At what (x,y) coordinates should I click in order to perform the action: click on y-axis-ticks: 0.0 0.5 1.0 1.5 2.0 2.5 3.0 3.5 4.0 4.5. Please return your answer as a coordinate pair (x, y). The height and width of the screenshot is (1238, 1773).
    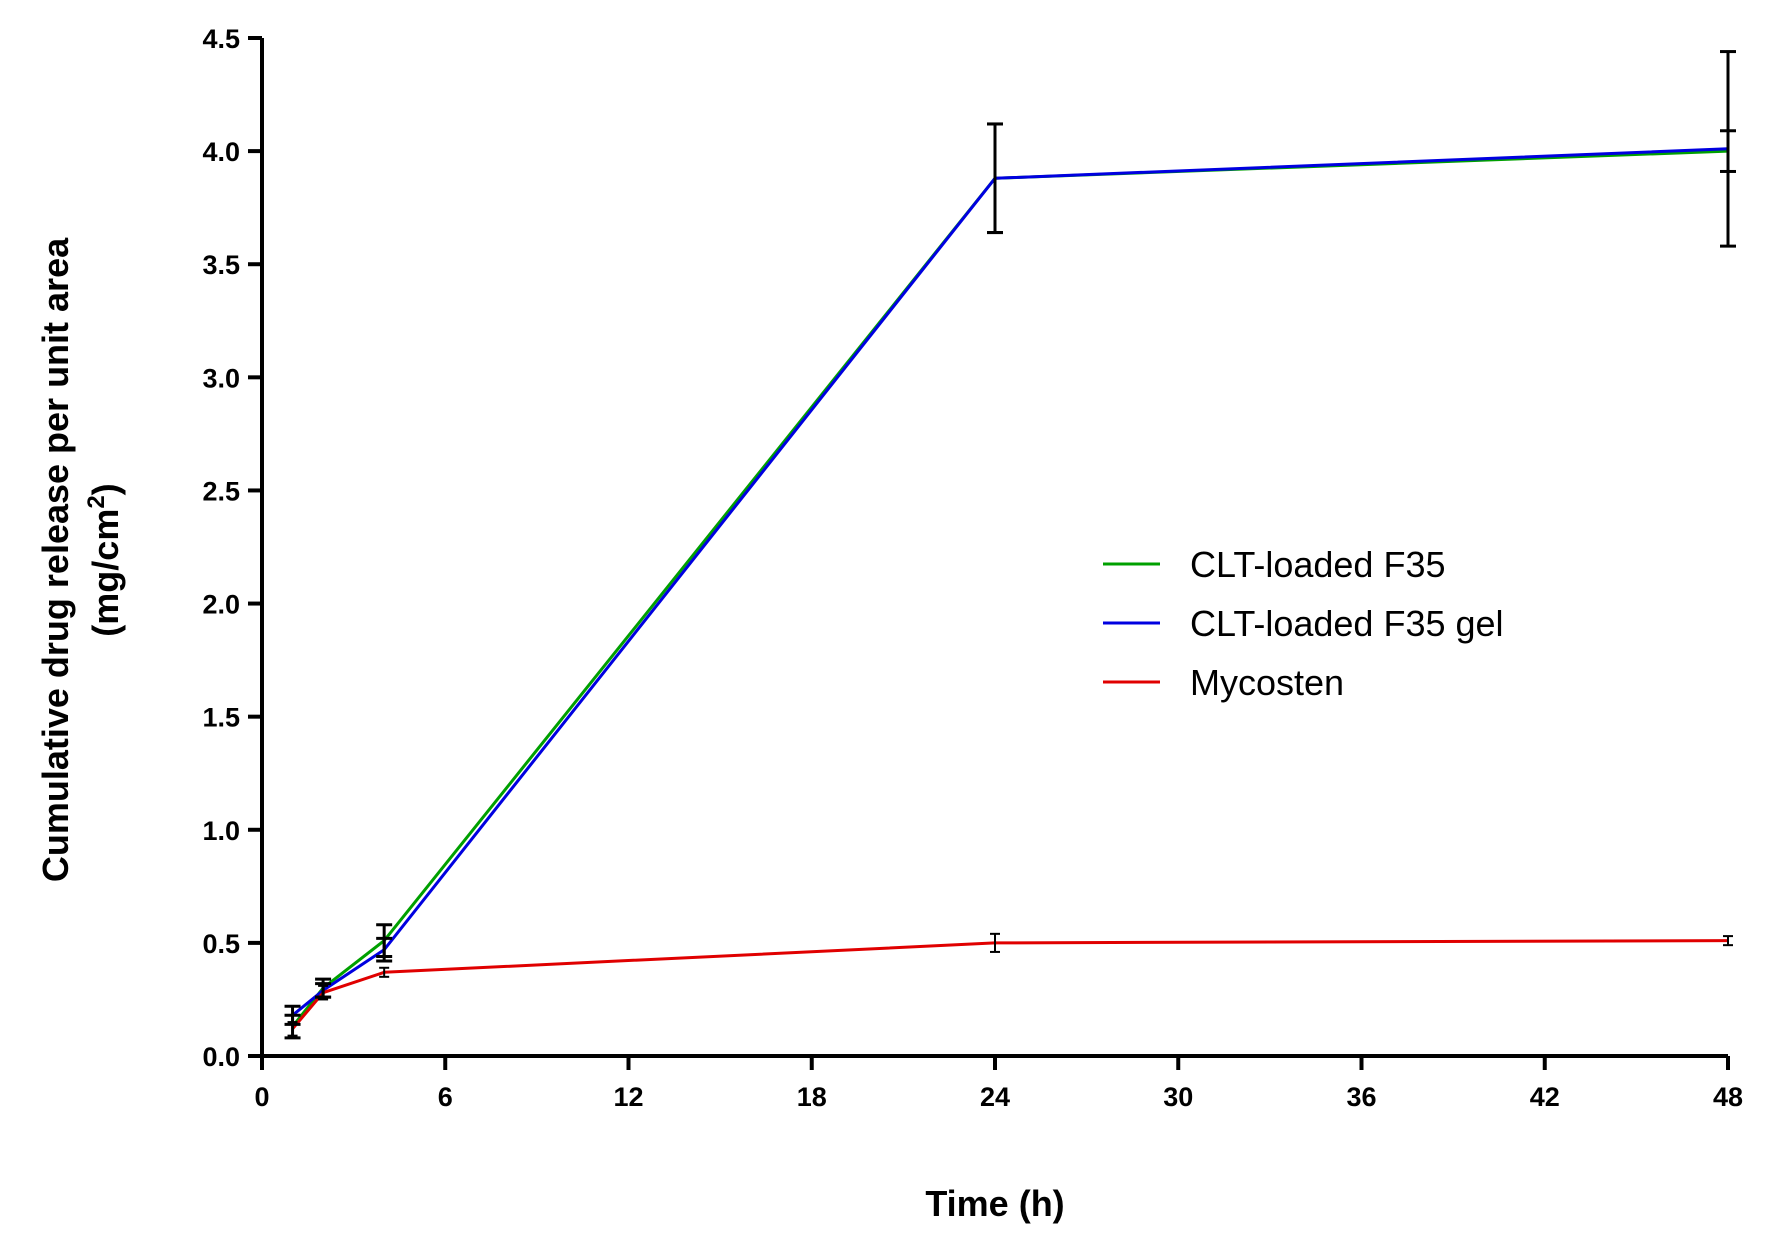
    Looking at the image, I should click on (232, 548).